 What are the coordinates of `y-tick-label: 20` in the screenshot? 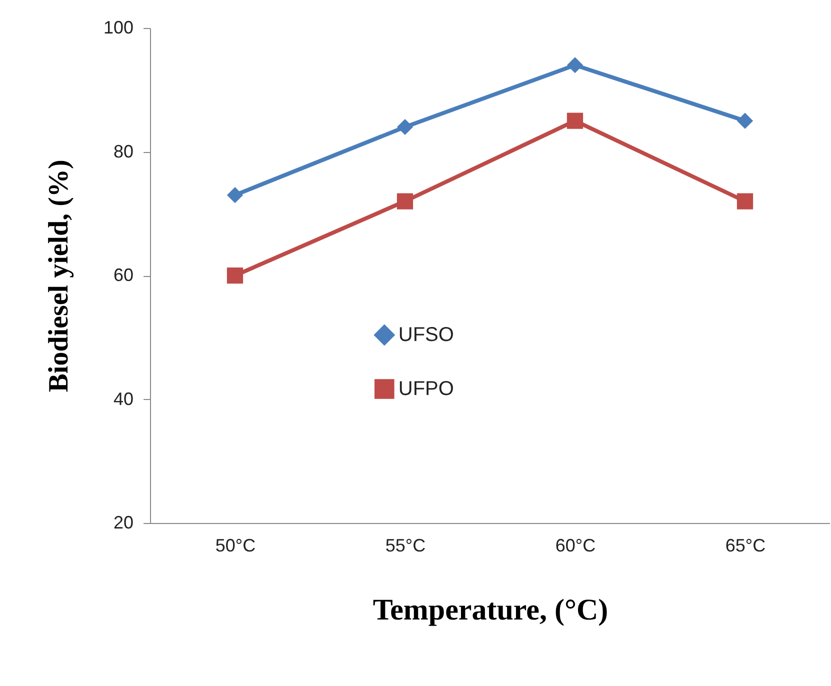 It's located at (123, 522).